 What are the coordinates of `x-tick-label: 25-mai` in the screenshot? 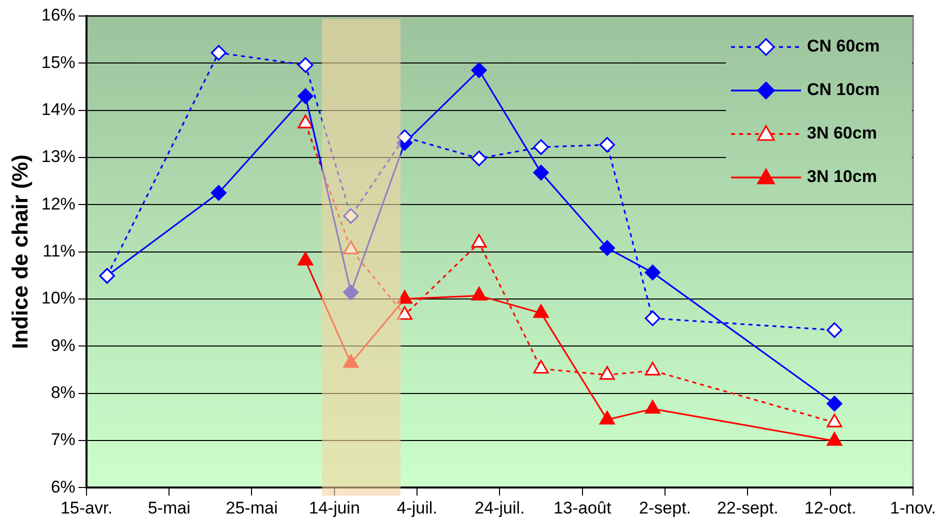 It's located at (252, 508).